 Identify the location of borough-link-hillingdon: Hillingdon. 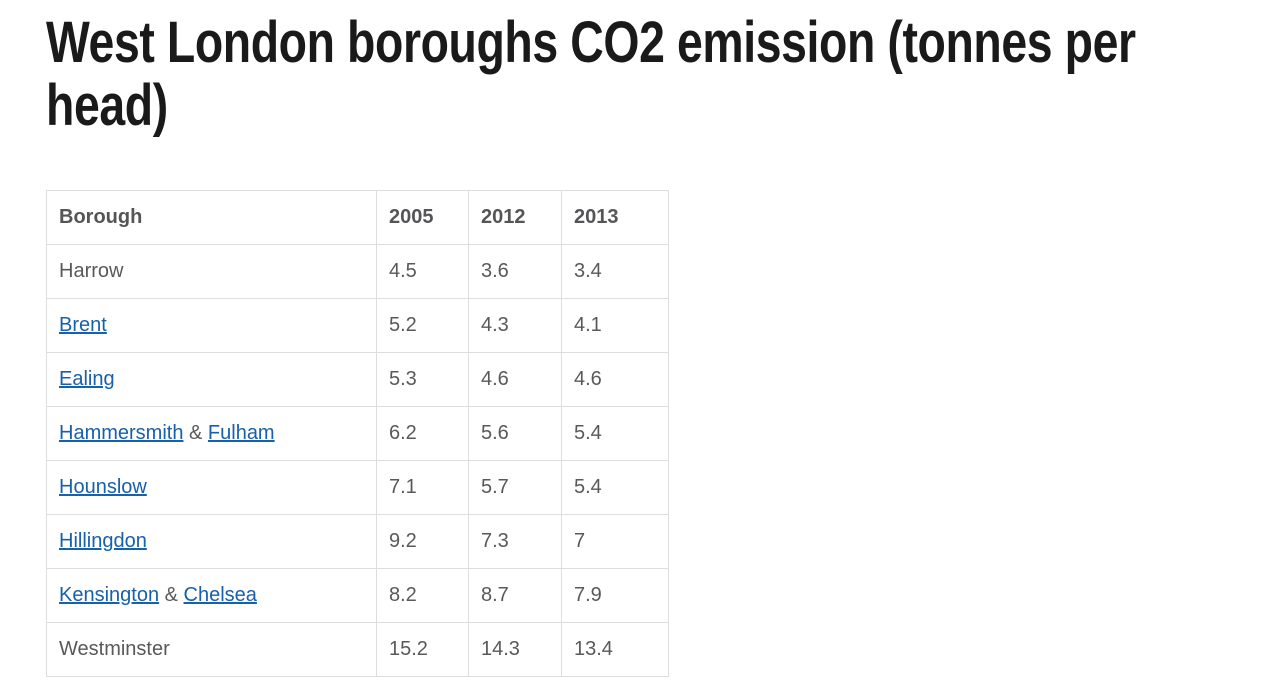
(103, 541).